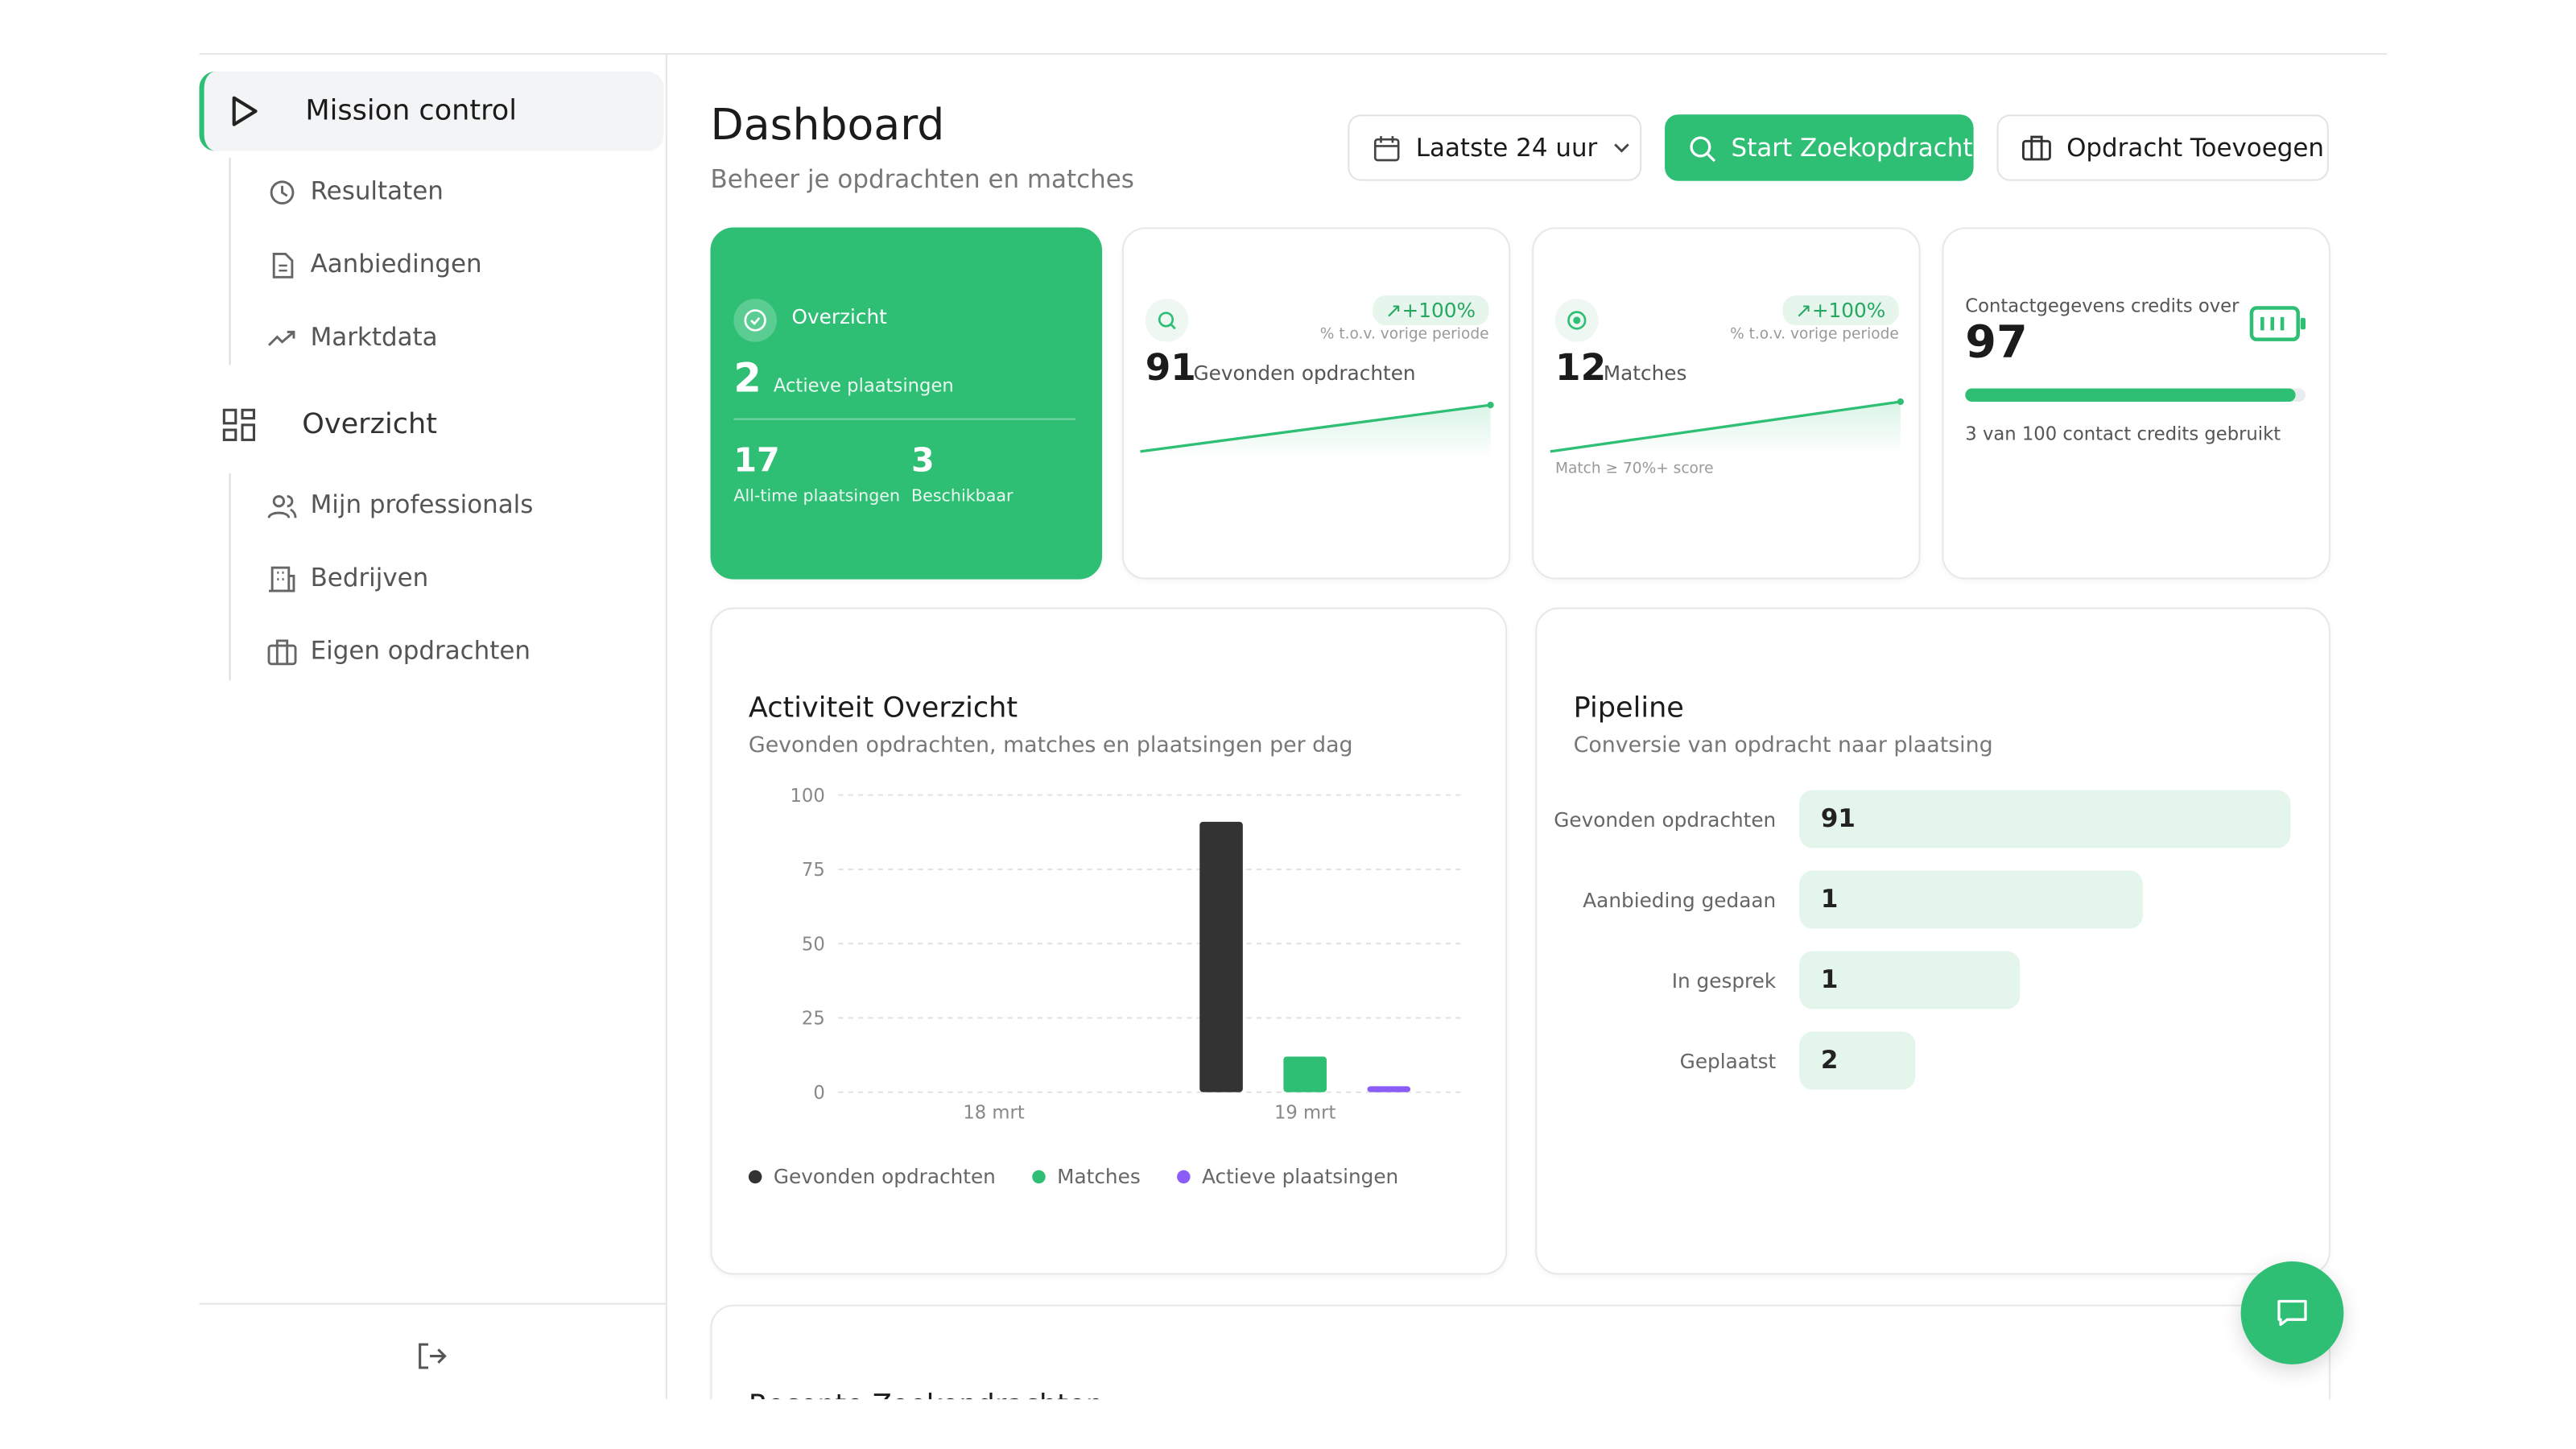 This screenshot has width=2576, height=1449. Describe the element at coordinates (1852, 147) in the screenshot. I see `primary-label: Start Zoekopdracht` at that location.